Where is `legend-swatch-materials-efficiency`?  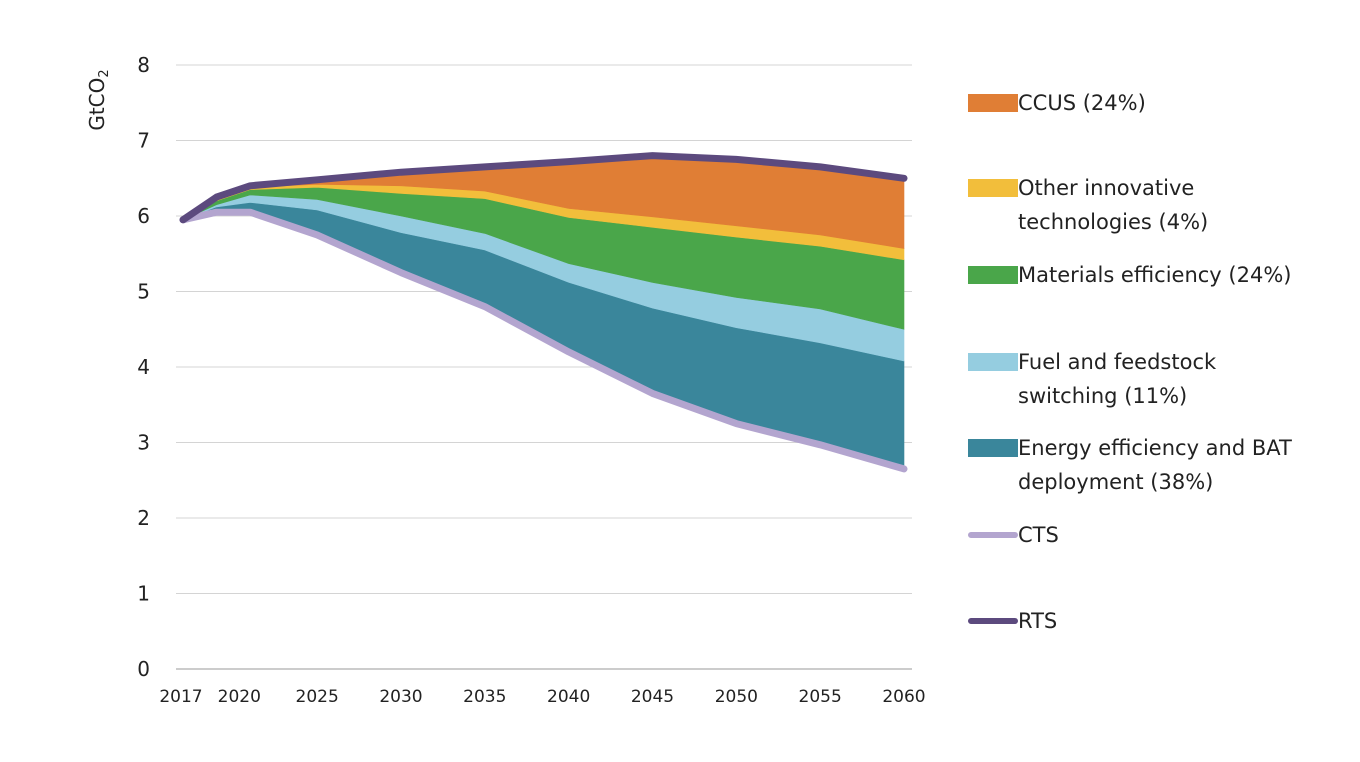 legend-swatch-materials-efficiency is located at coordinates (993, 275).